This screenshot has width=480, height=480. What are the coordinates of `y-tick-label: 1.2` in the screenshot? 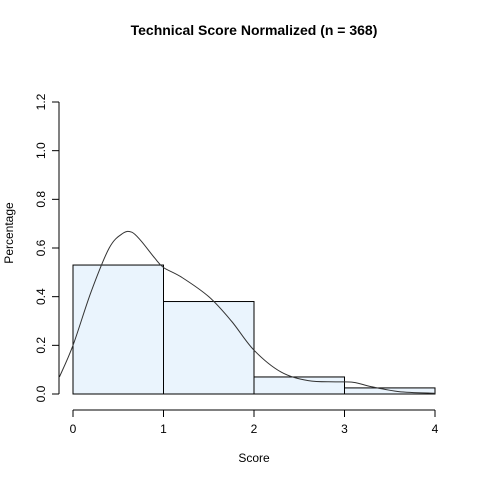 It's located at (41, 101).